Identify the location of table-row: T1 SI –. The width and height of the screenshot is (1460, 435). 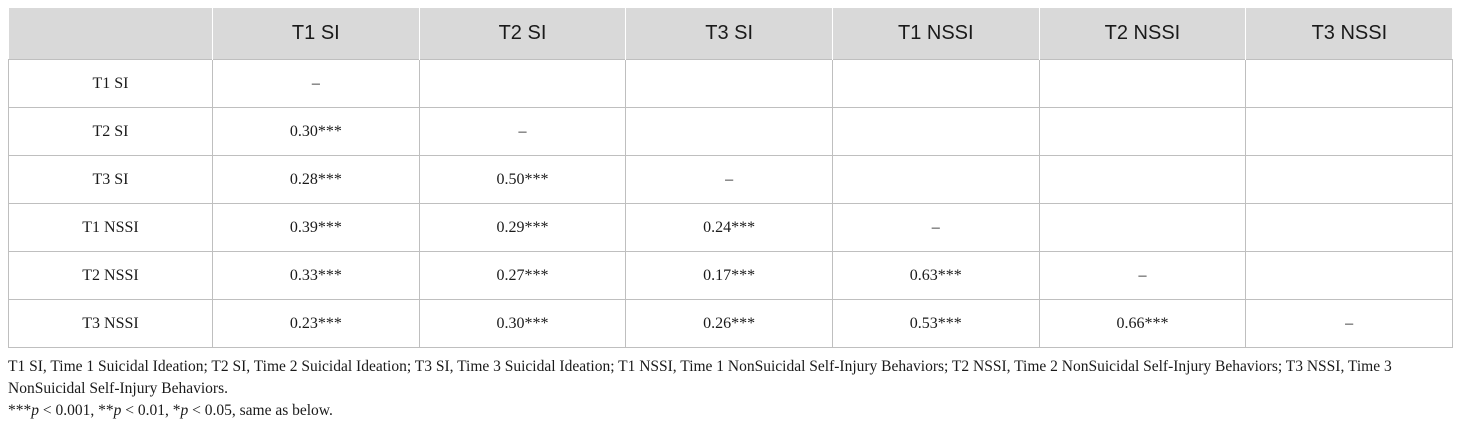
(730, 83).